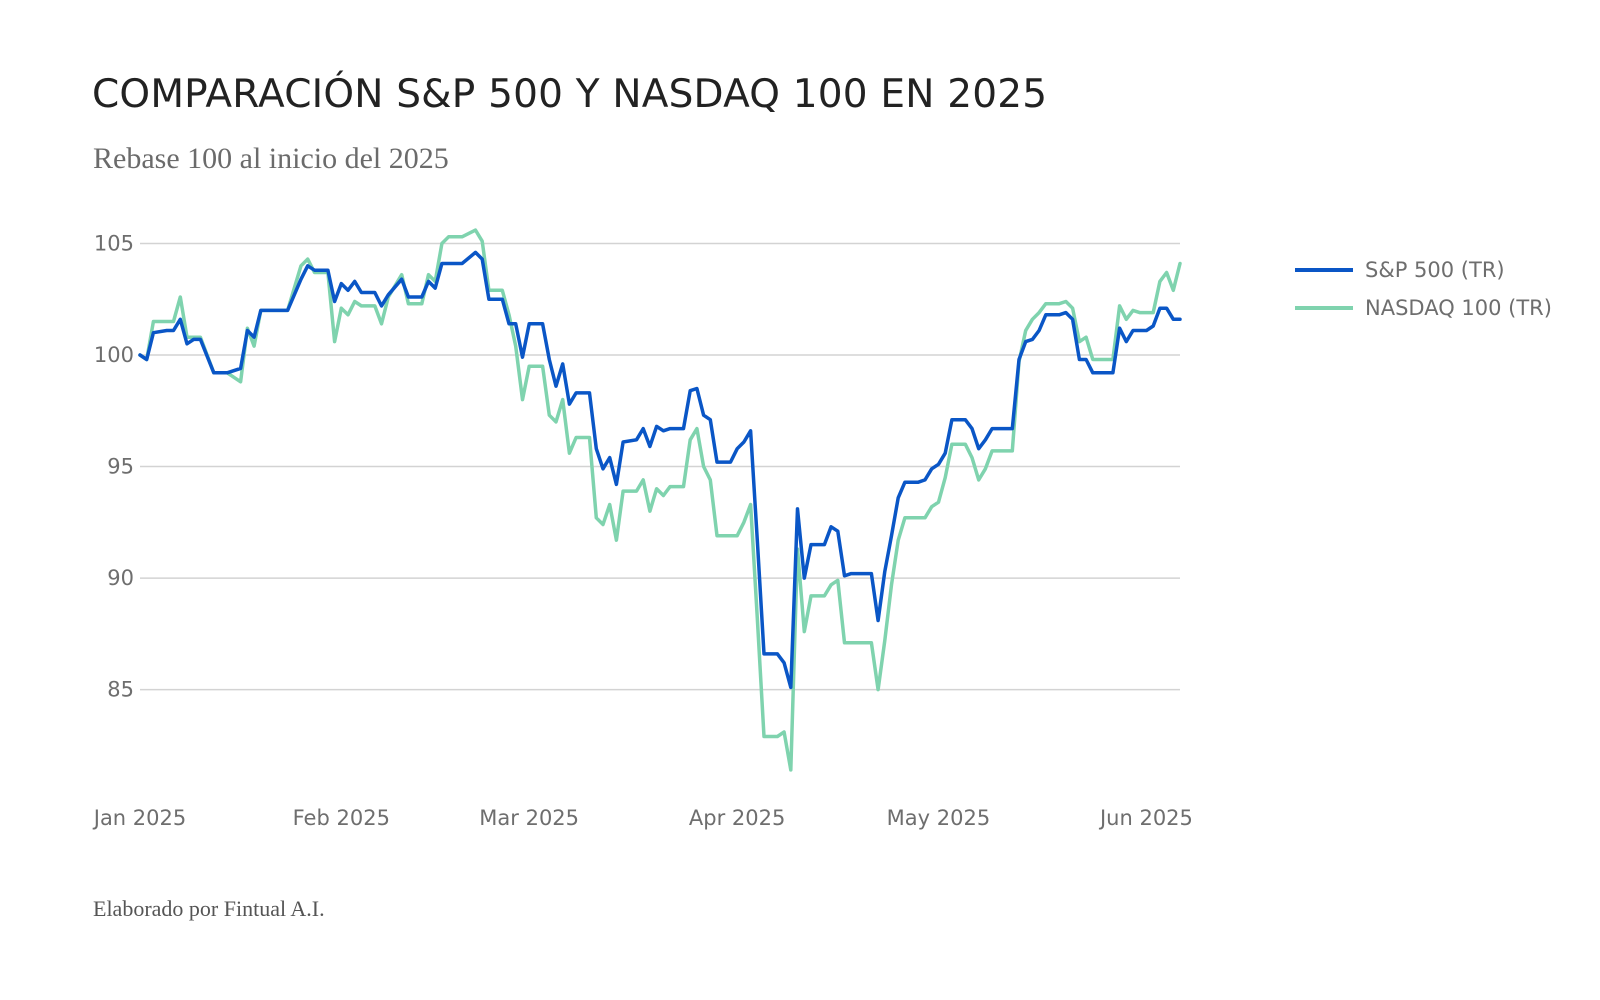 The image size is (1600, 1000). What do you see at coordinates (341, 818) in the screenshot?
I see `x-tick-label: Feb 2025` at bounding box center [341, 818].